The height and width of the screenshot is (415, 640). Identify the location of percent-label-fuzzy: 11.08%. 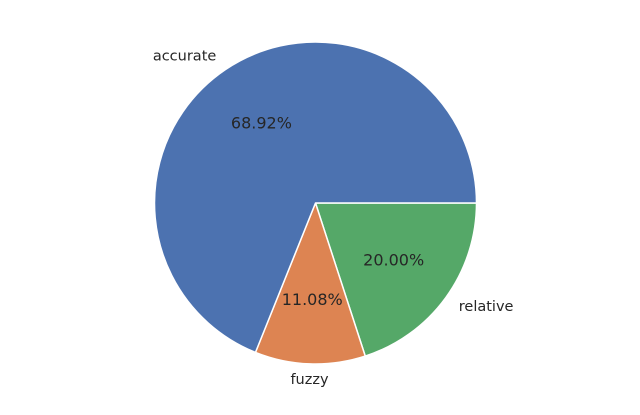
(312, 299).